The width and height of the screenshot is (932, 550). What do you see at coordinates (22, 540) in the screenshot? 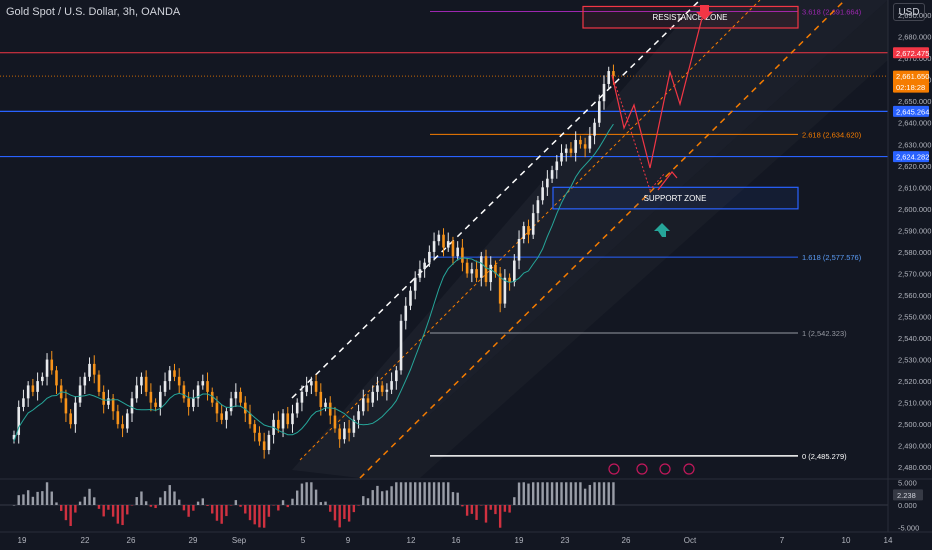
I see `x-tick-label: 19` at bounding box center [22, 540].